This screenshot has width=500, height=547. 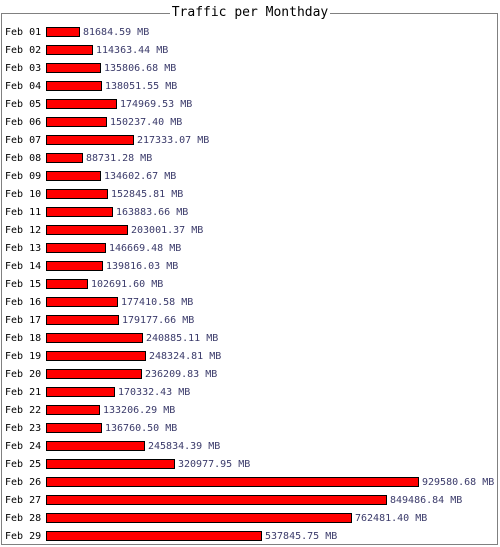 I want to click on value-label: 177410.58 MB, so click(x=157, y=302).